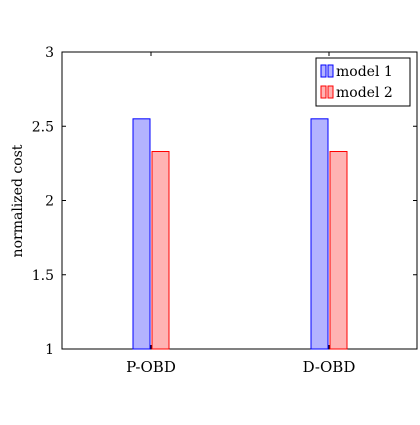  Describe the element at coordinates (151, 367) in the screenshot. I see `x-tick-label-p-obd: P-OBD` at that location.